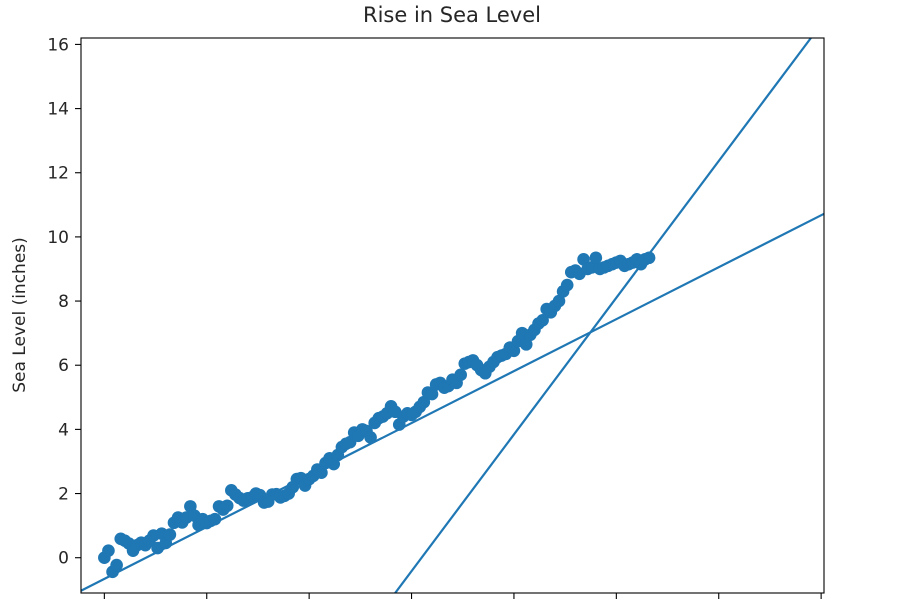 The image size is (919, 605). Describe the element at coordinates (63, 430) in the screenshot. I see `y-tick-label: 4` at that location.